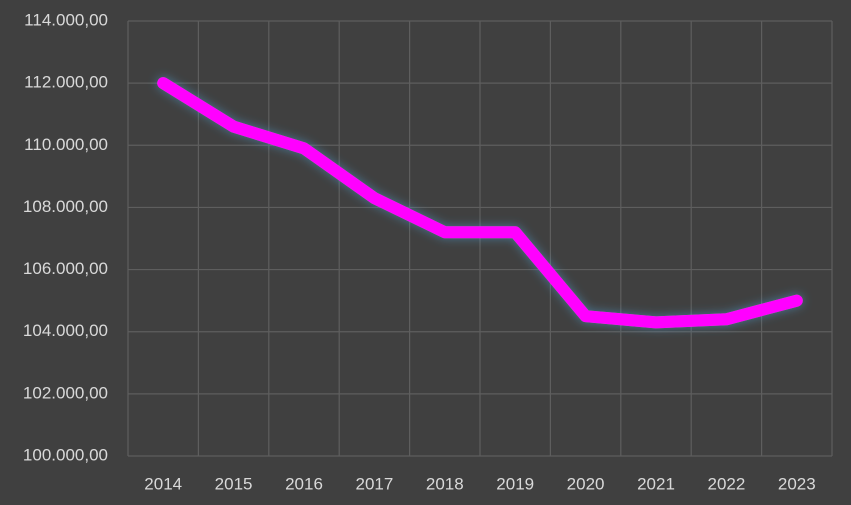 The image size is (851, 505). What do you see at coordinates (304, 483) in the screenshot?
I see `x-tick-label: 2016` at bounding box center [304, 483].